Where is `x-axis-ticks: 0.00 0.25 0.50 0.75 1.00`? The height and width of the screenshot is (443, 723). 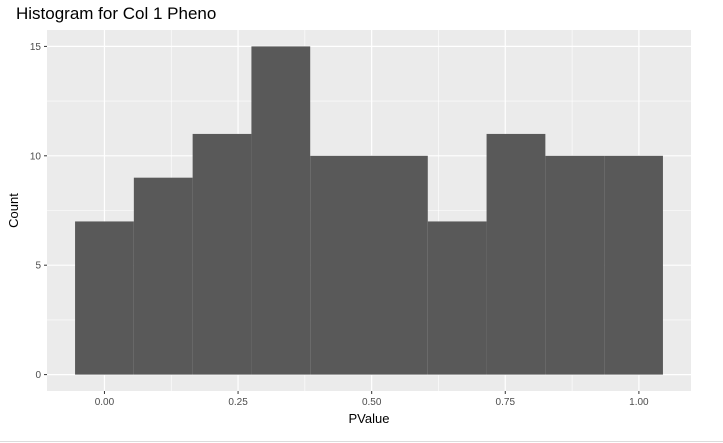 x-axis-ticks: 0.00 0.25 0.50 0.75 1.00 is located at coordinates (372, 399).